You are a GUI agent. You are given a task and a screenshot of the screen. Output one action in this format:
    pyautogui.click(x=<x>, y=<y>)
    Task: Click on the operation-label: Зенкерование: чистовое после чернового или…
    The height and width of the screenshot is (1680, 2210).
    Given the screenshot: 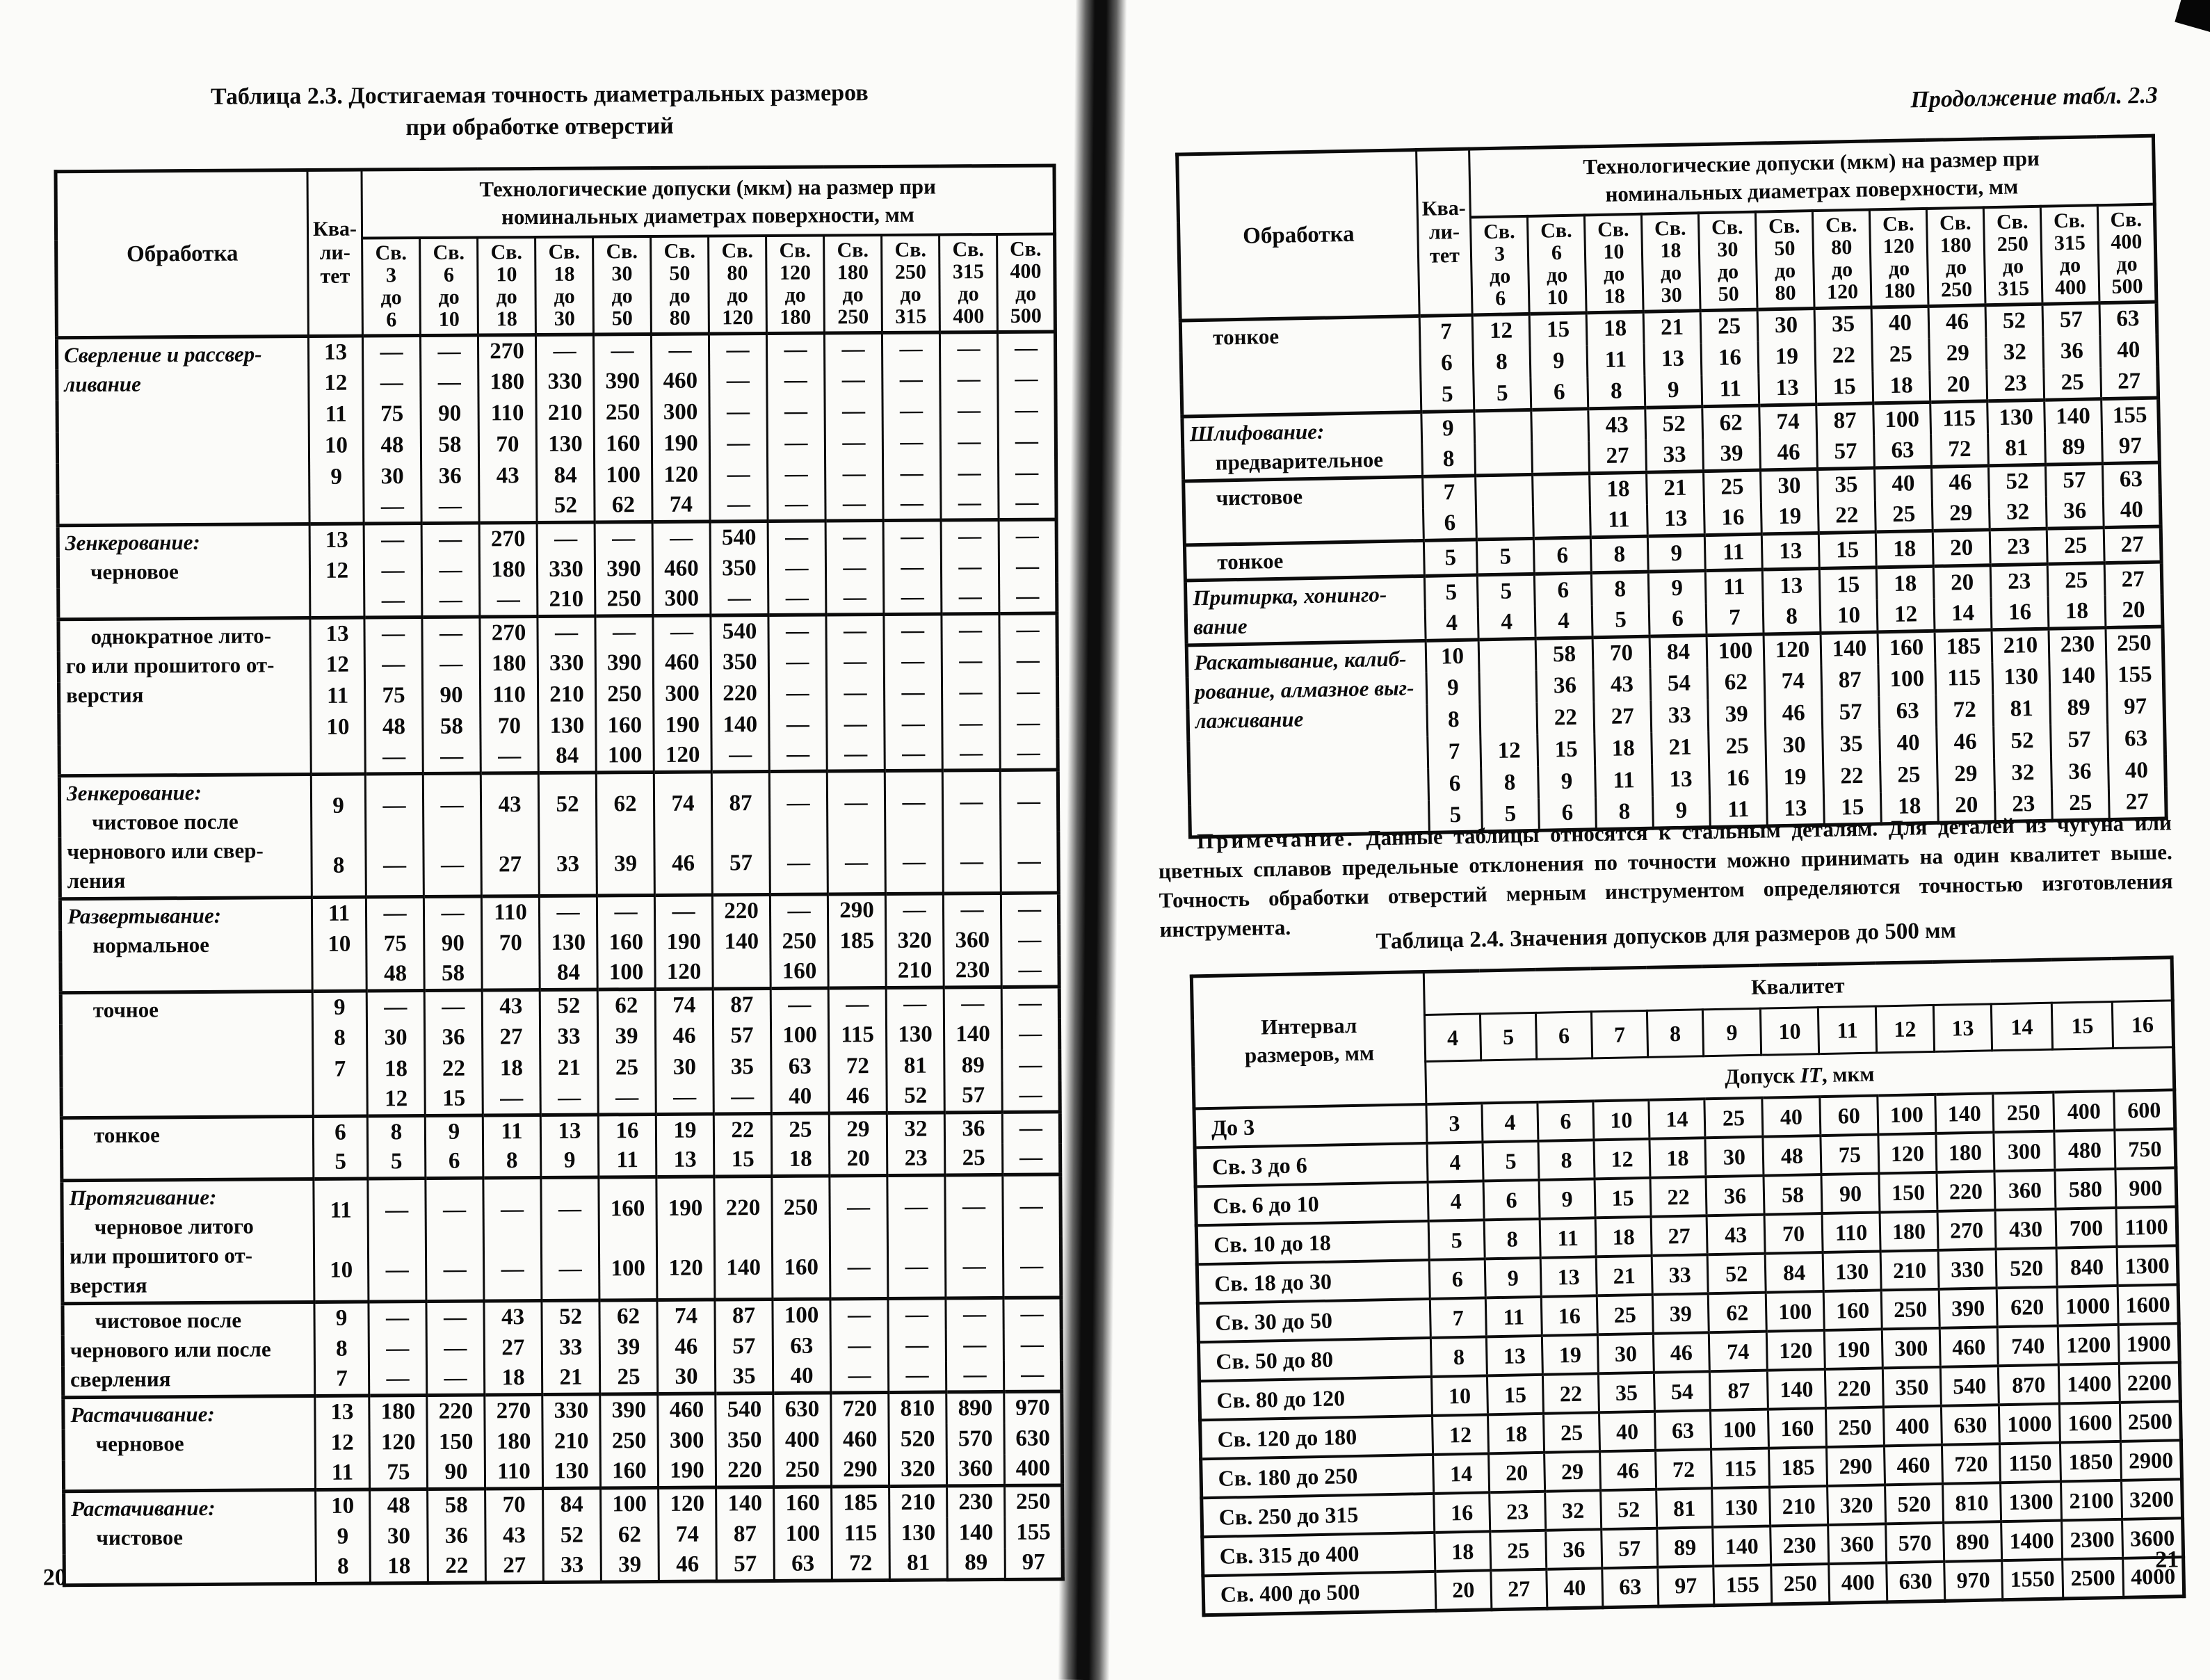 What is the action you would take?
    pyautogui.click(x=185, y=836)
    